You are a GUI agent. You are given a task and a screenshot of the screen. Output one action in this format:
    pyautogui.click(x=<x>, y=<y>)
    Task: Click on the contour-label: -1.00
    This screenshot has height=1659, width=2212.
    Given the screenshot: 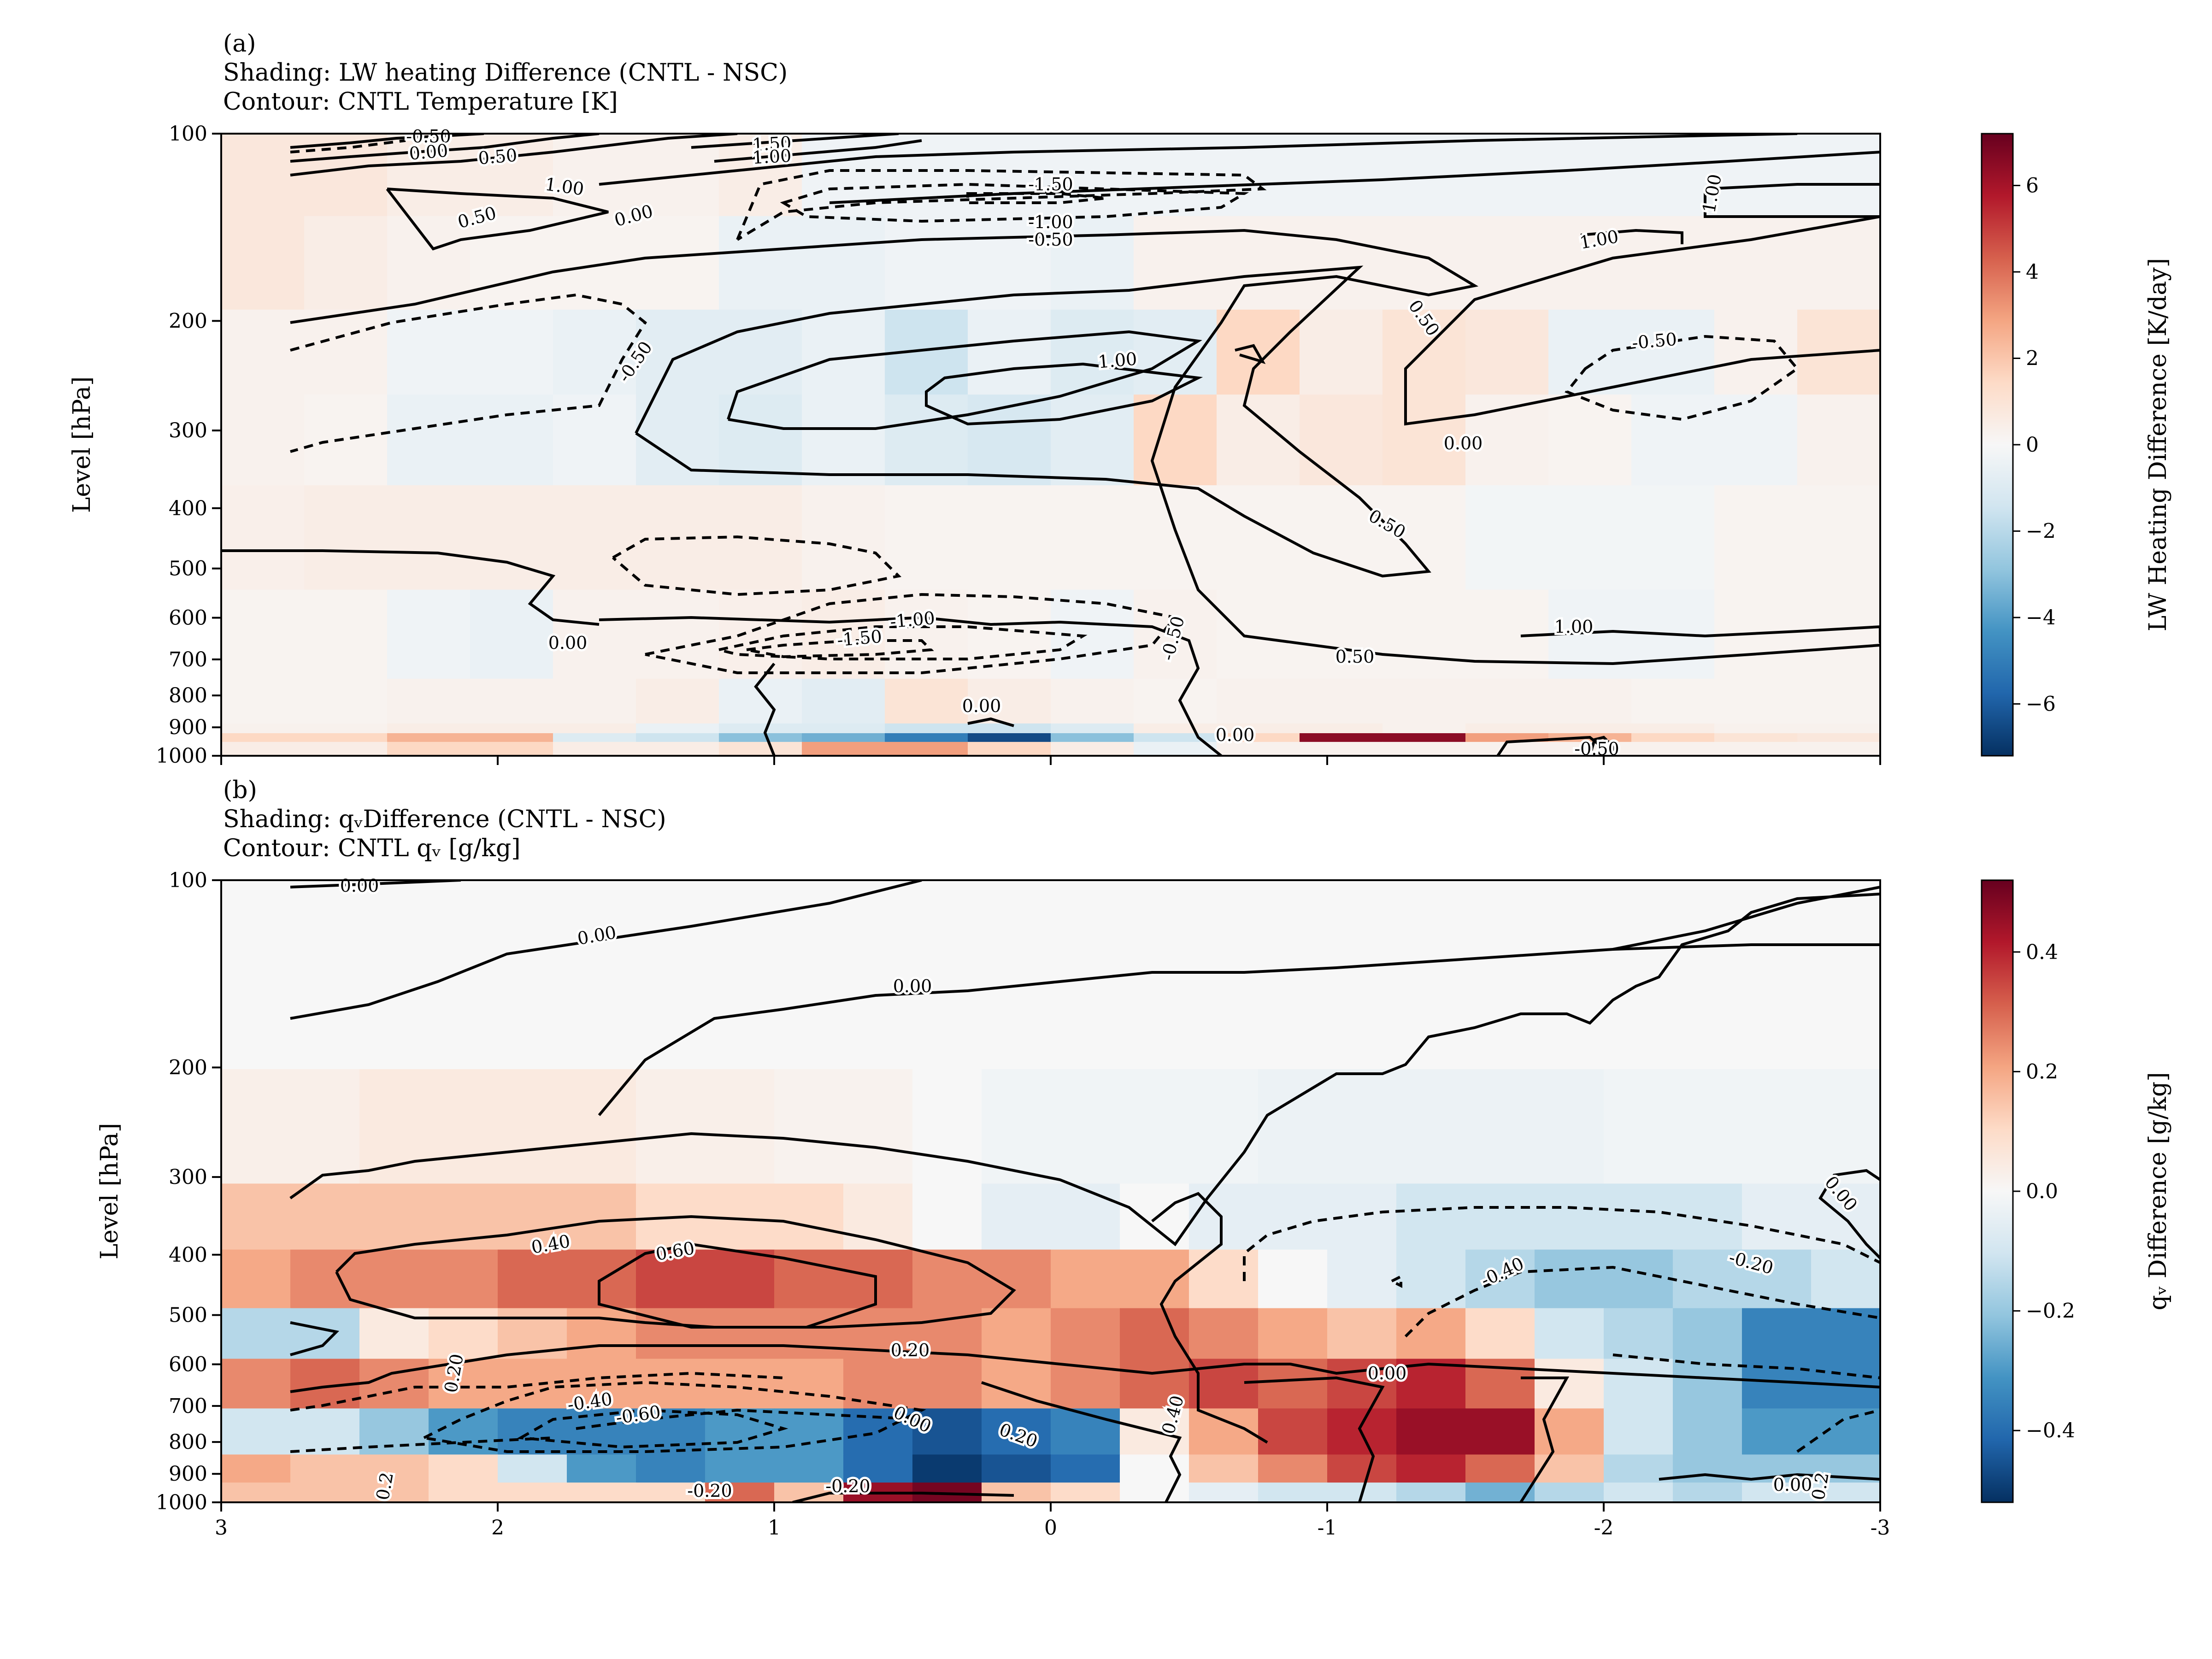 What is the action you would take?
    pyautogui.click(x=912, y=620)
    